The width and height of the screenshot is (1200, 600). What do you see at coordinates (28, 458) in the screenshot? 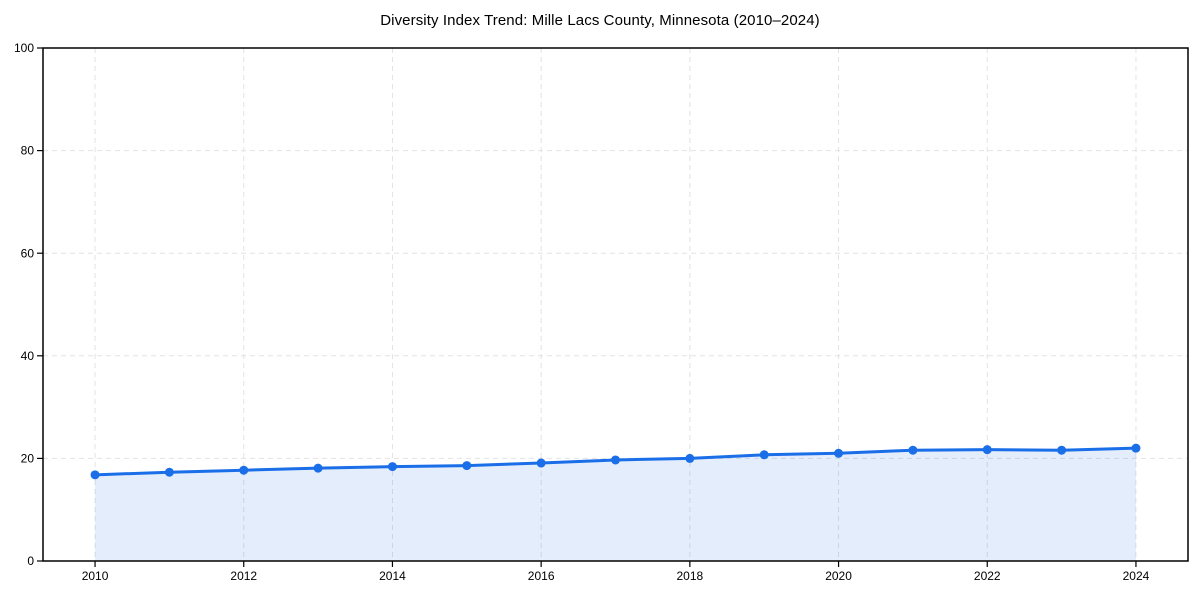
I see `y-axis-tick-label: 20` at bounding box center [28, 458].